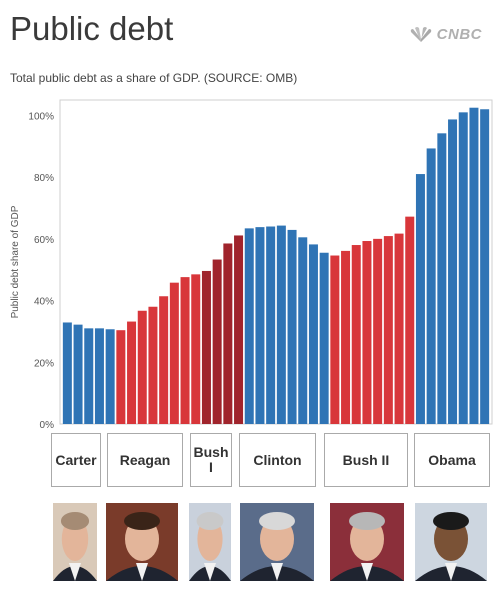  Describe the element at coordinates (47, 425) in the screenshot. I see `y-tick-label: 0%` at that location.